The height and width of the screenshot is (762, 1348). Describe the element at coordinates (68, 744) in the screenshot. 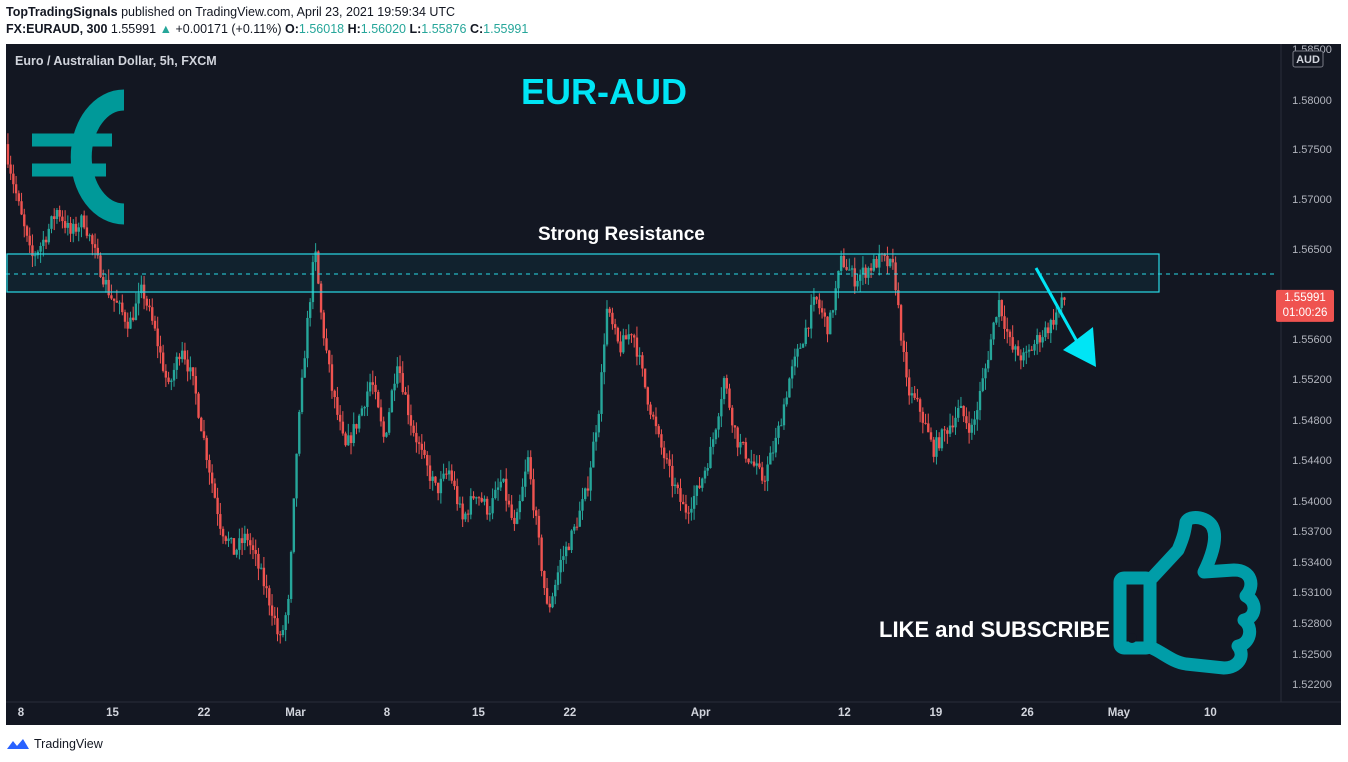

I see `footer-brand-label: TradingView` at that location.